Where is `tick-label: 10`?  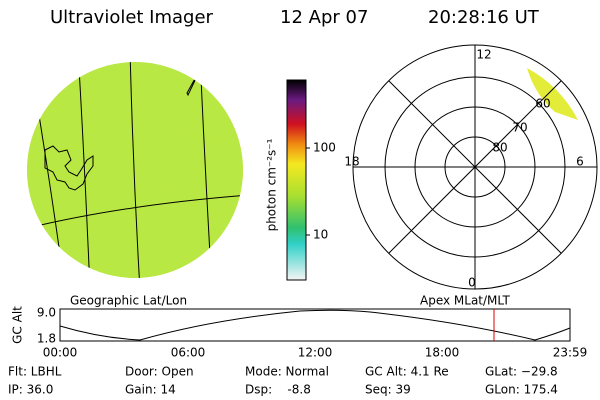 tick-label: 10 is located at coordinates (320, 235).